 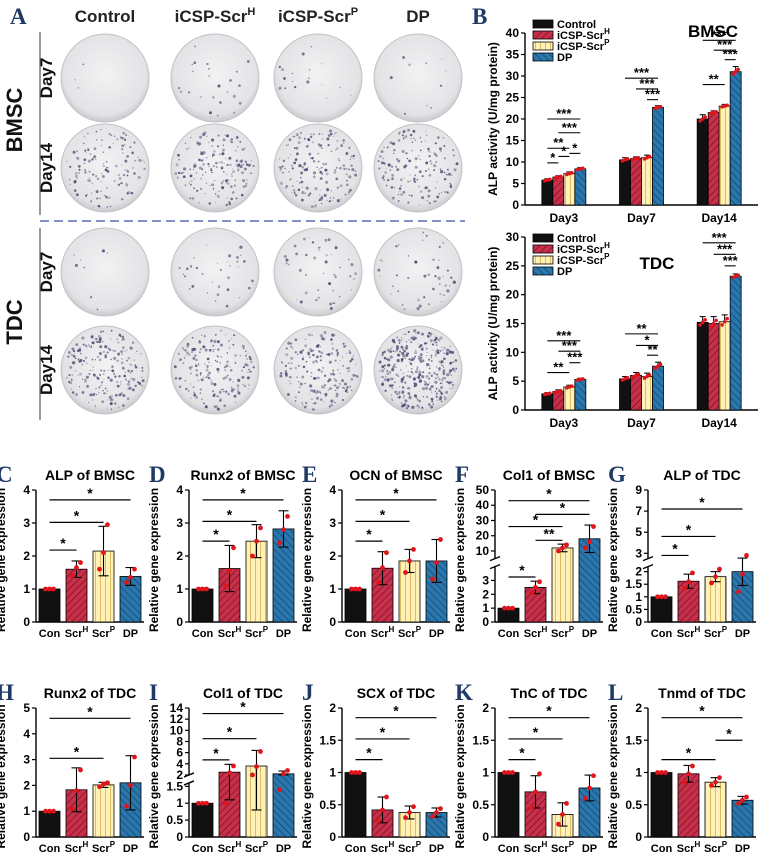 I want to click on panel-letter: J, so click(x=308, y=692).